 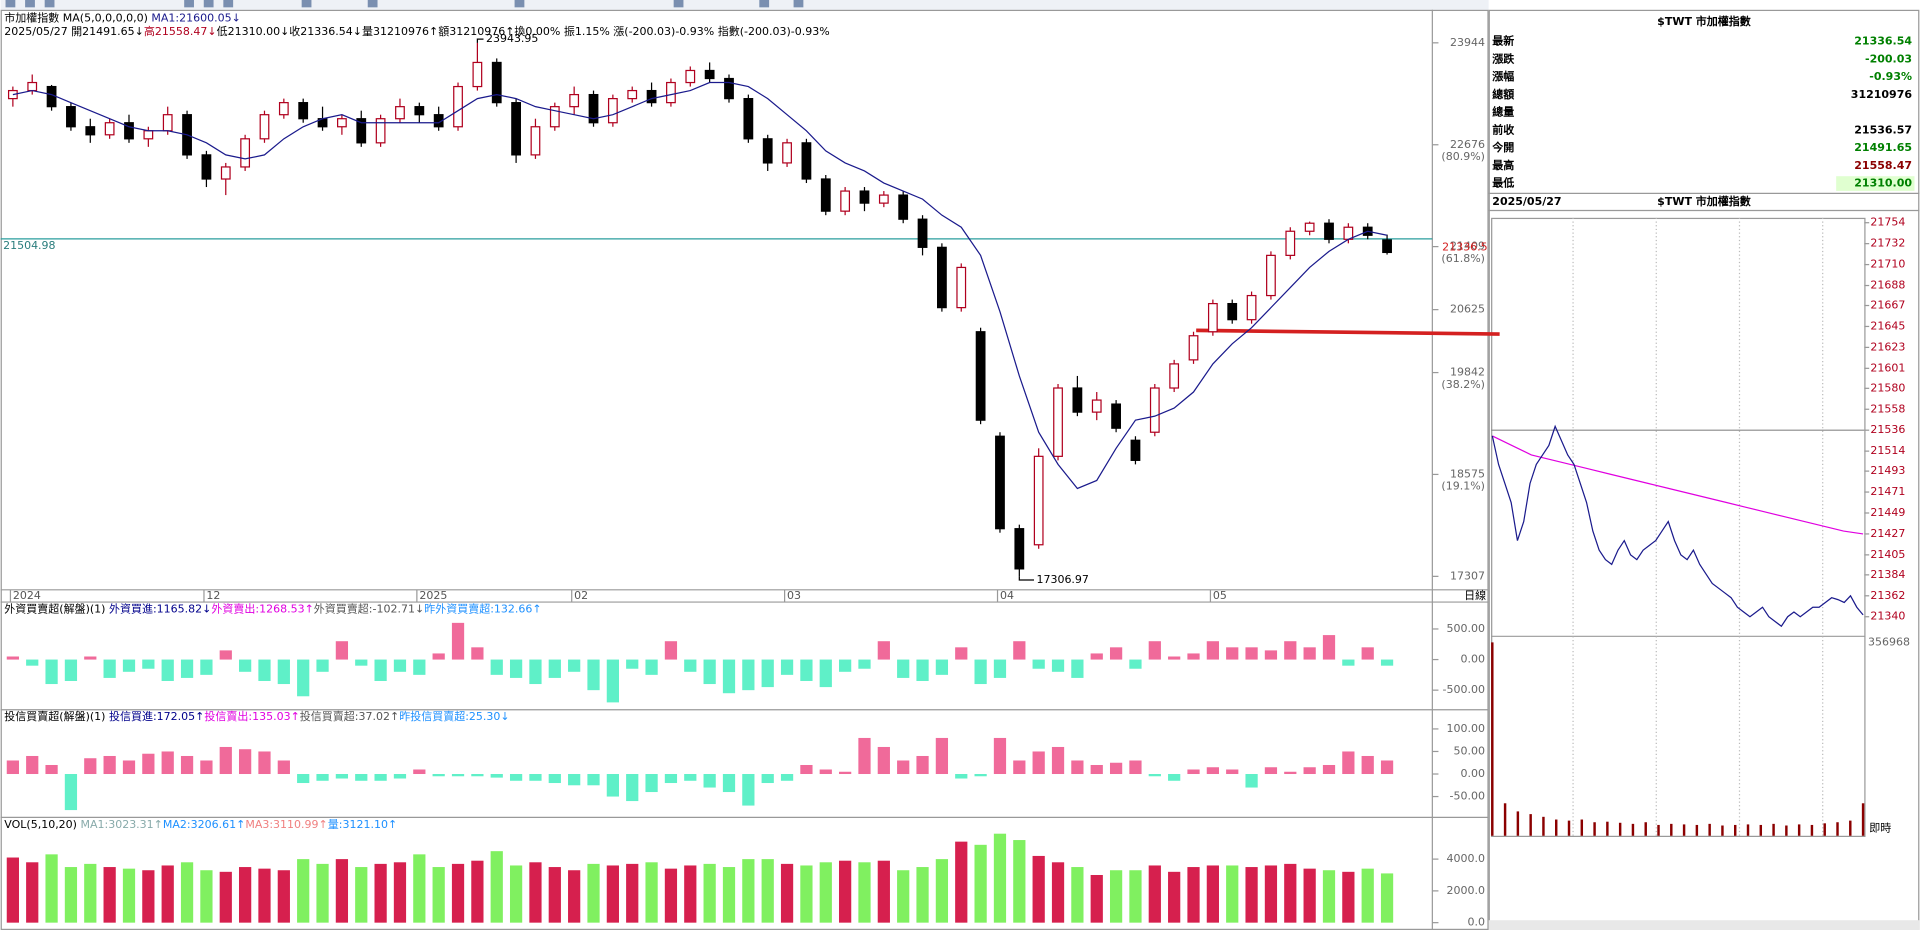 What do you see at coordinates (1465, 890) in the screenshot?
I see `y-tick-label: 2000.0` at bounding box center [1465, 890].